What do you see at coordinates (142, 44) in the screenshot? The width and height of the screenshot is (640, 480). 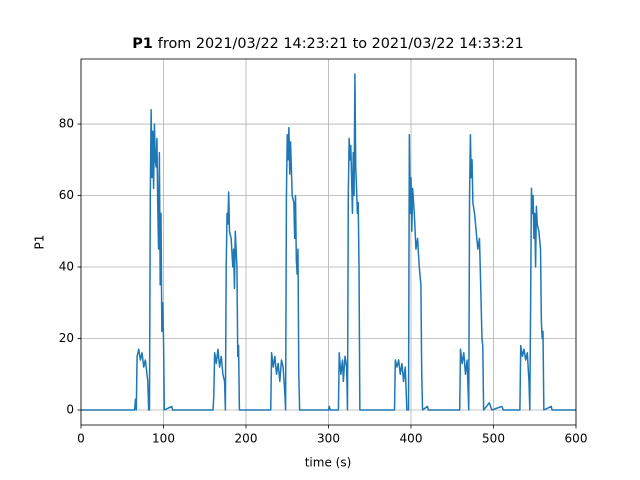 I see `title-name: P1` at bounding box center [142, 44].